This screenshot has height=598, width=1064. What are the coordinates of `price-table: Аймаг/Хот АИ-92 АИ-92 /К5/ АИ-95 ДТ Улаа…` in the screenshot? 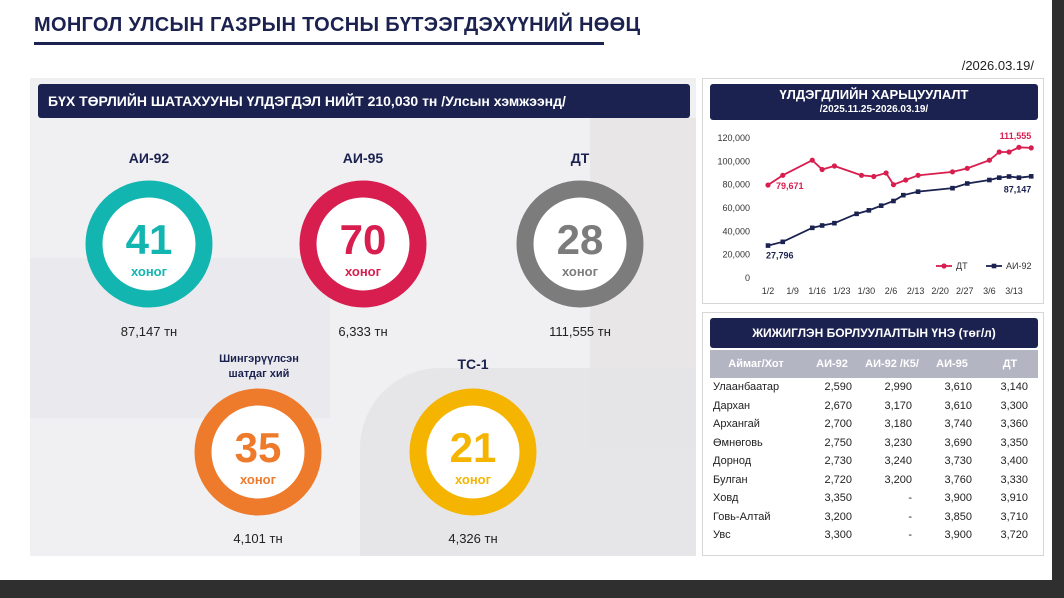 It's located at (874, 447).